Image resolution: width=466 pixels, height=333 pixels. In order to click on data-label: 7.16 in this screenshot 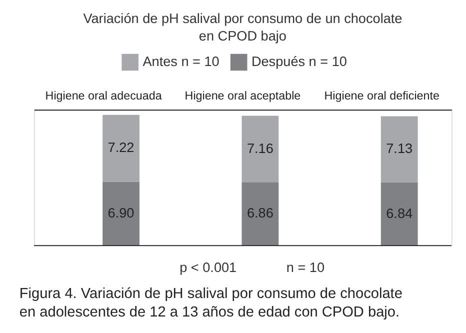, I will do `click(260, 148)`.